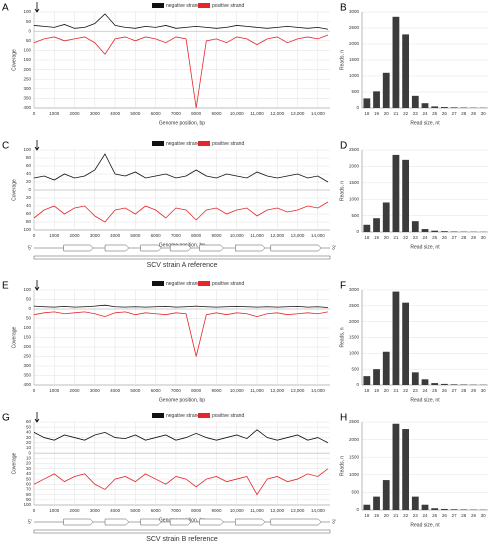  I want to click on x-tick-label: 19, so click(377, 390).